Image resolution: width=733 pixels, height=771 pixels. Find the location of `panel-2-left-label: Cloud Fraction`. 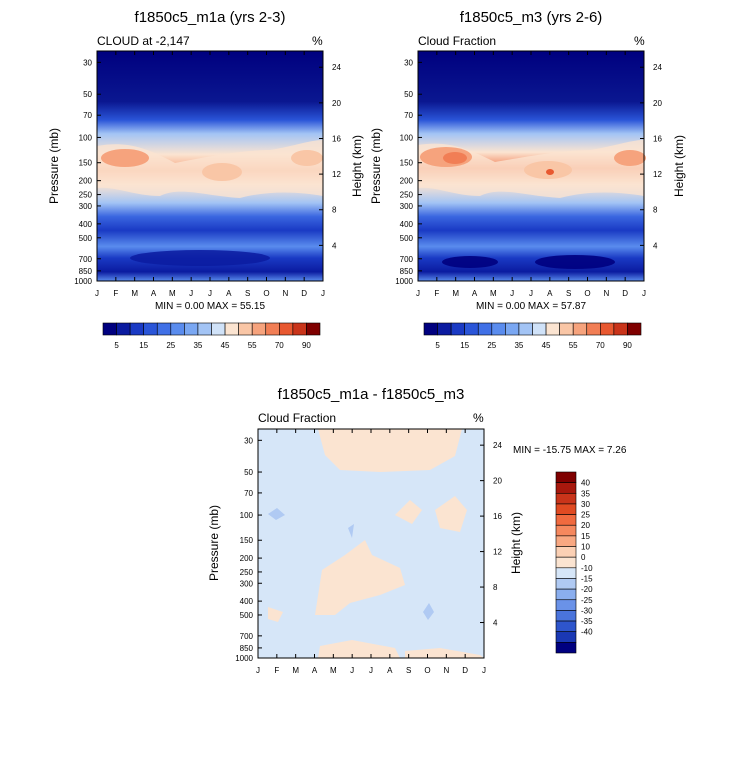

panel-2-left-label: Cloud Fraction is located at coordinates (457, 41).